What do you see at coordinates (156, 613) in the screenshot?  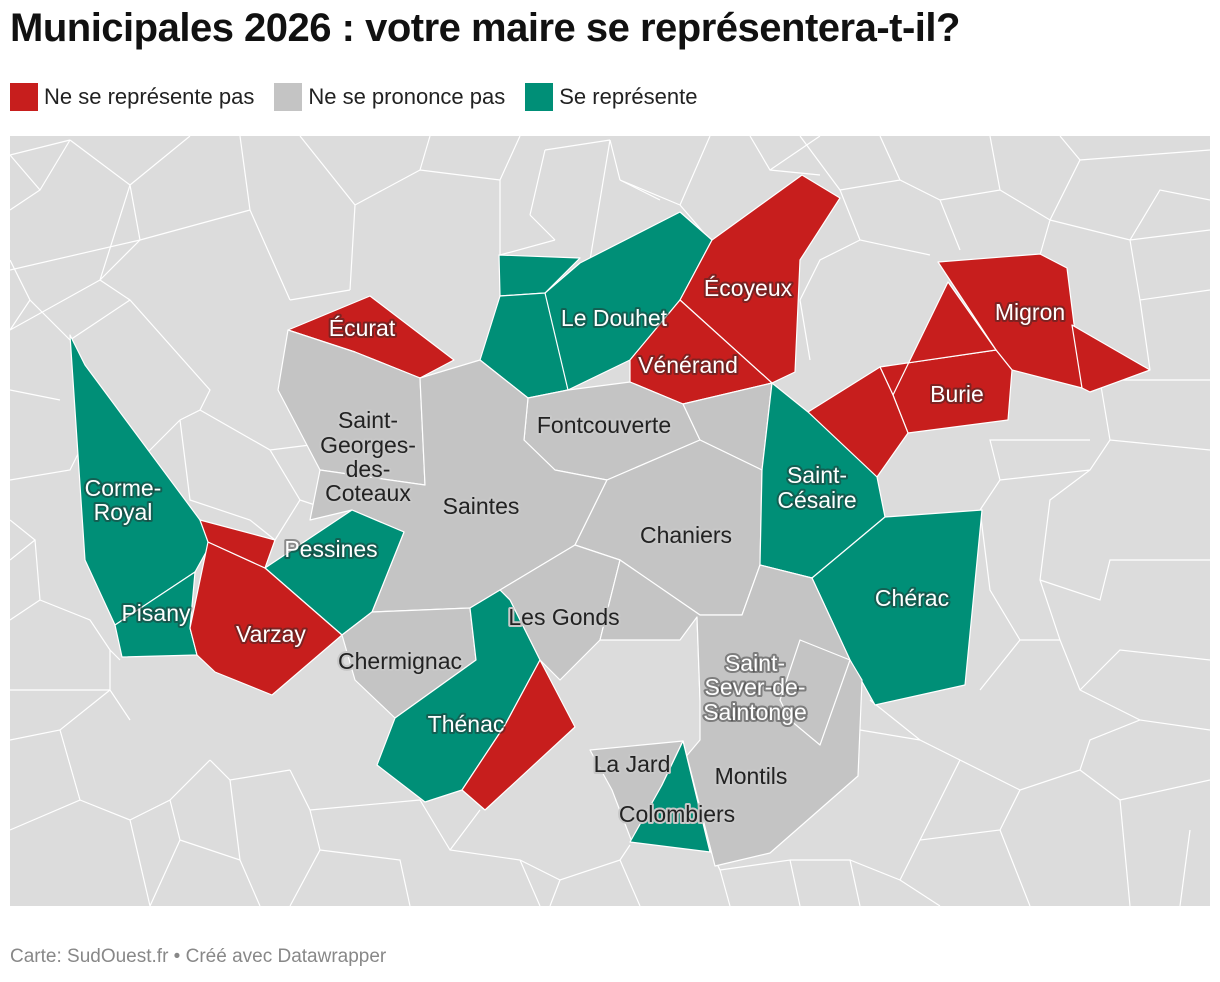 I see `label-pisany: Pisany` at bounding box center [156, 613].